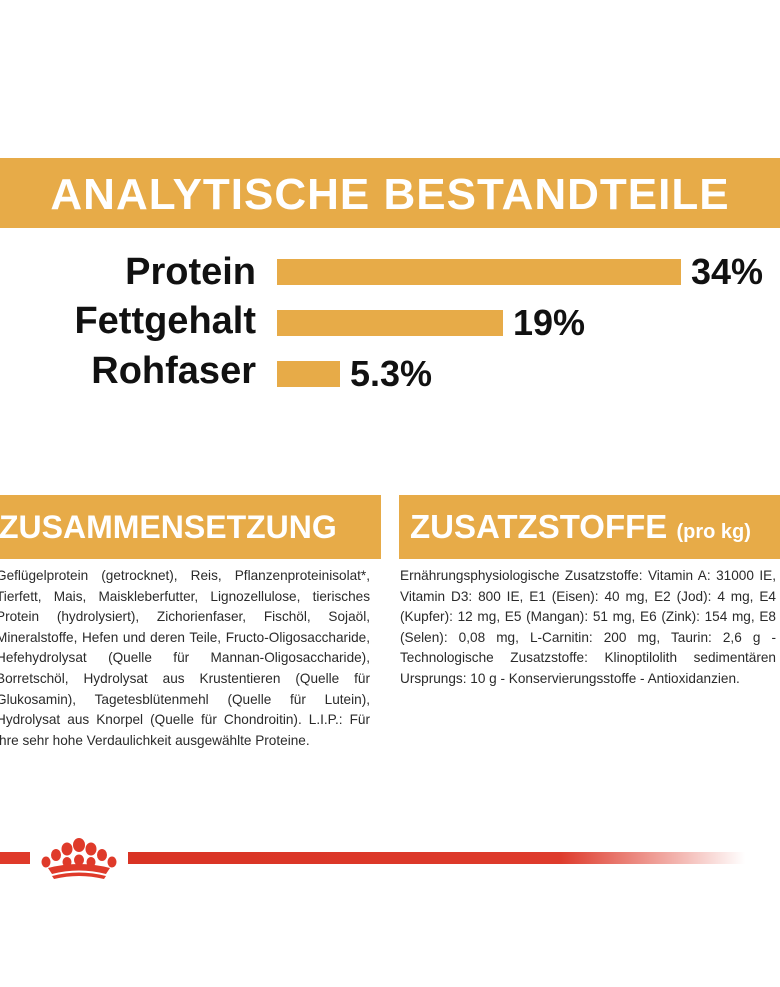  I want to click on composition-title: ZUSAMMENSETZUNG, so click(168, 527).